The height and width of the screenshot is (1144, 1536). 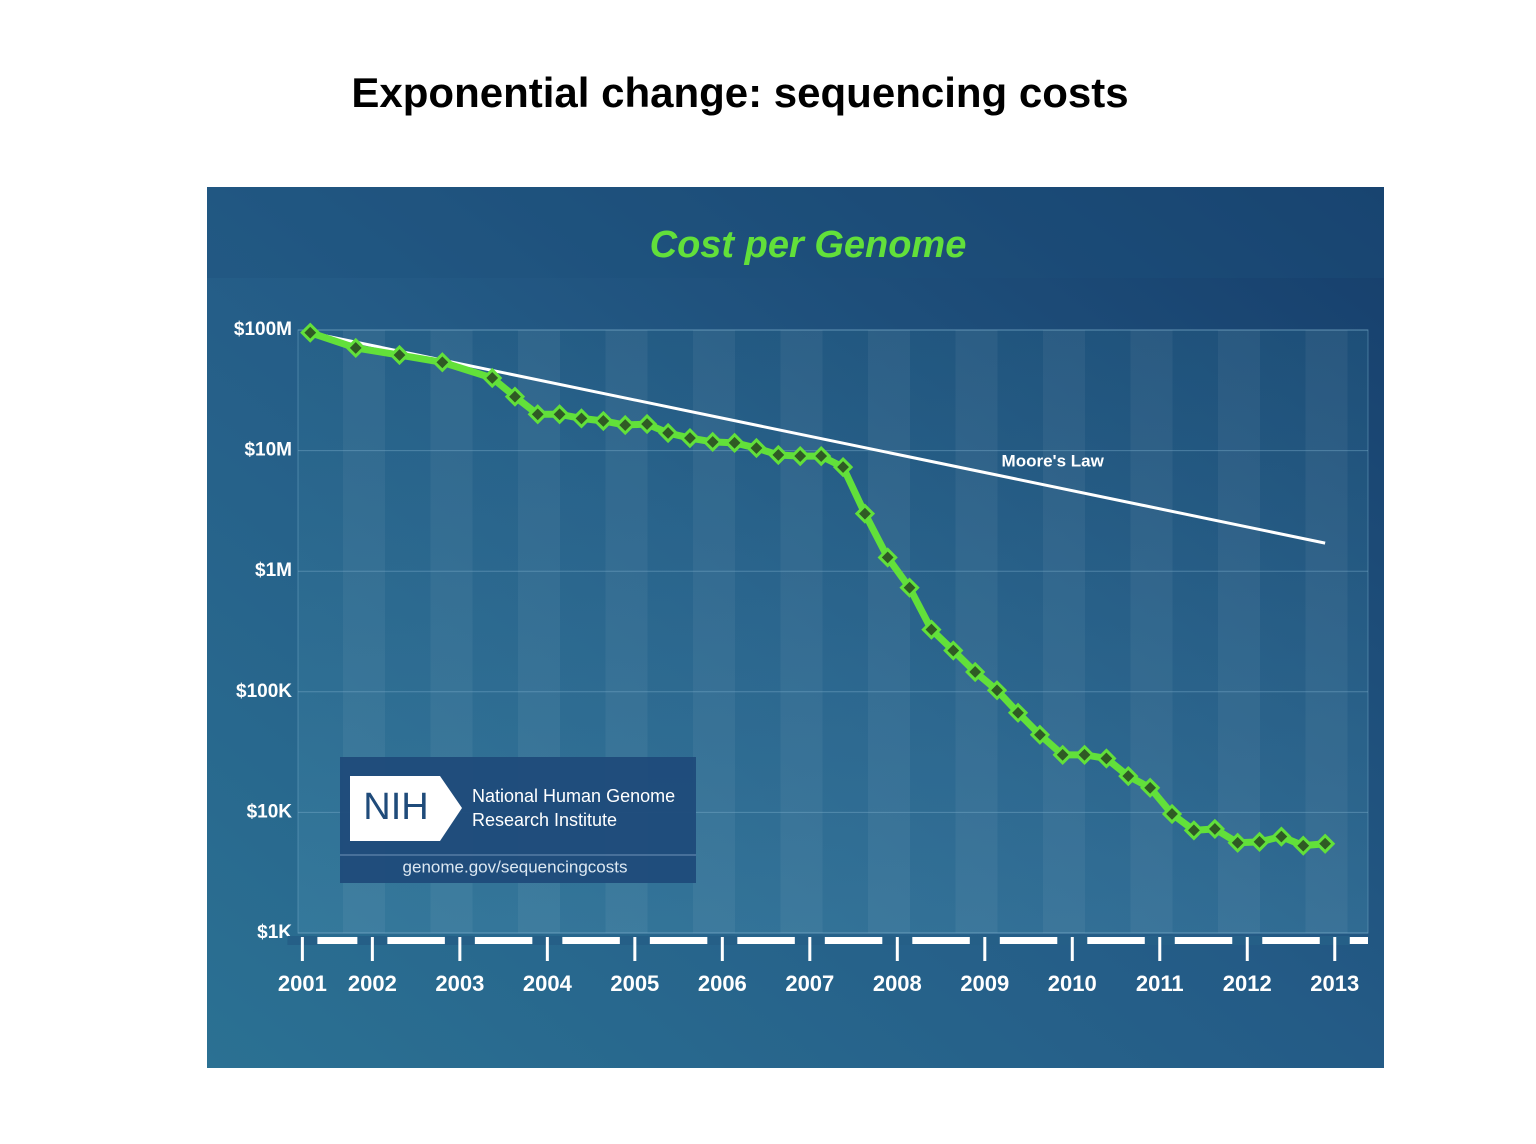 I want to click on x-tick-label: 2008, so click(x=897, y=983).